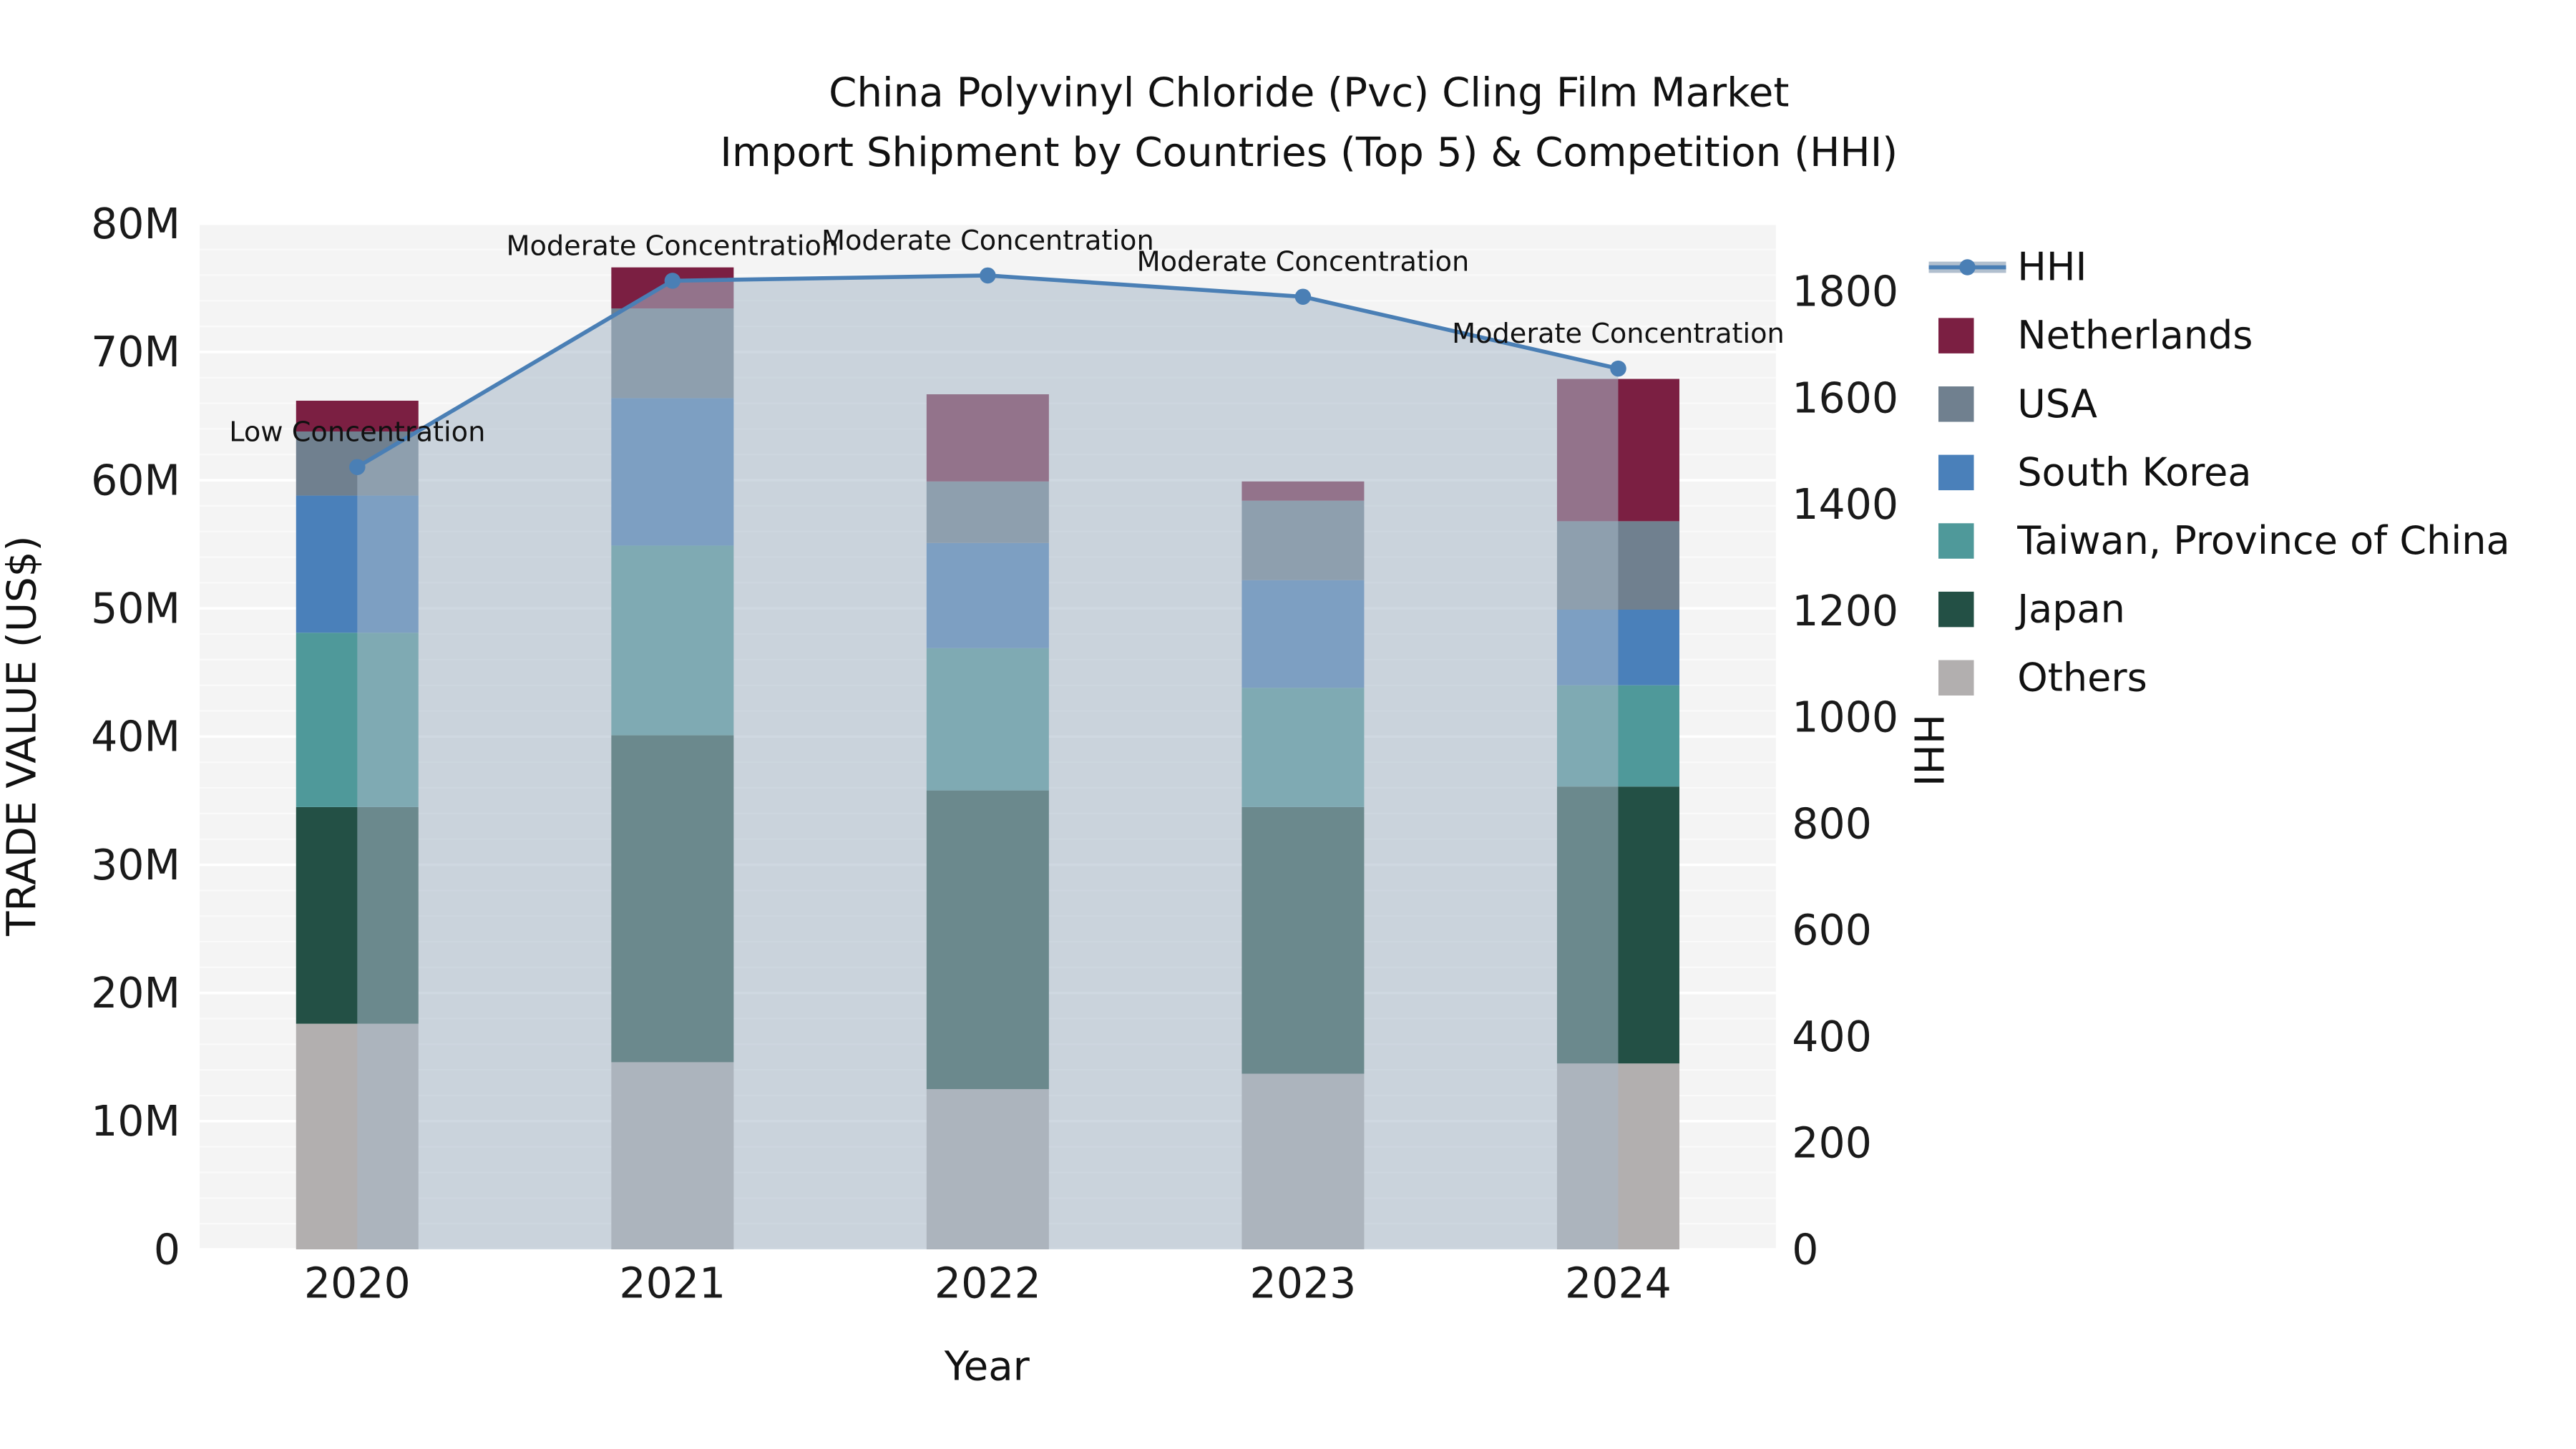  What do you see at coordinates (1302, 1283) in the screenshot?
I see `x-tick-2023: 2023` at bounding box center [1302, 1283].